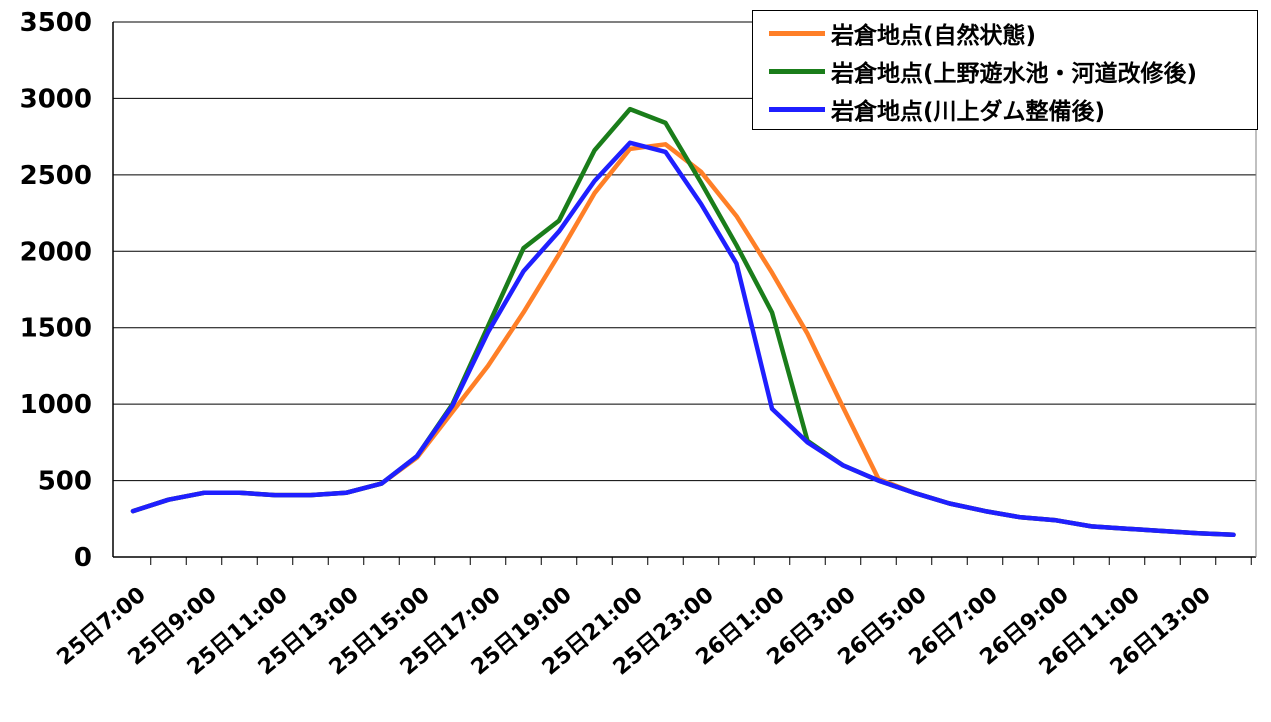  Describe the element at coordinates (56, 405) in the screenshot. I see `y-tick-label: 1000` at that location.